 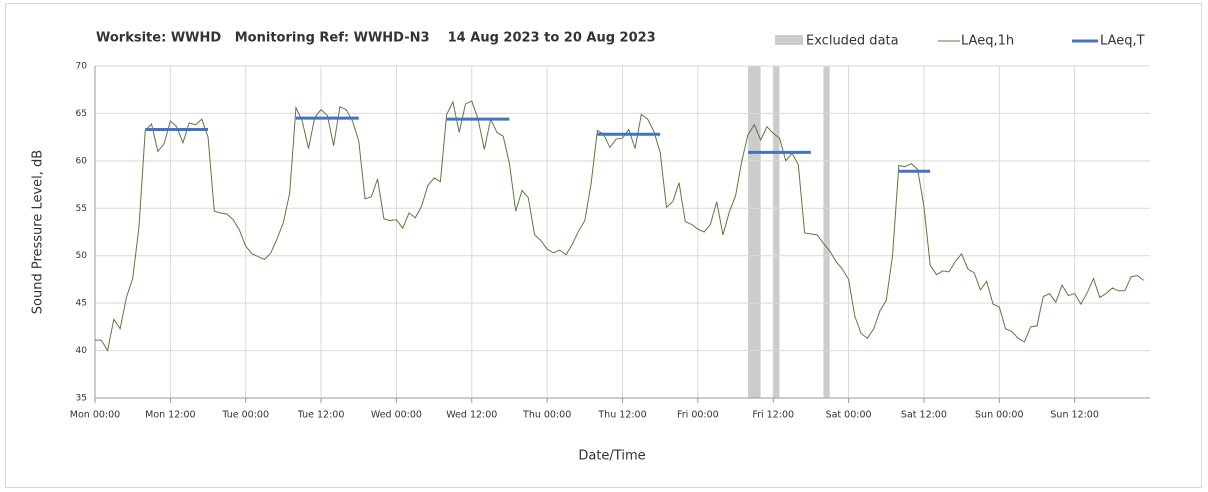 What do you see at coordinates (773, 415) in the screenshot?
I see `x-tick-label: Fri 12:00` at bounding box center [773, 415].